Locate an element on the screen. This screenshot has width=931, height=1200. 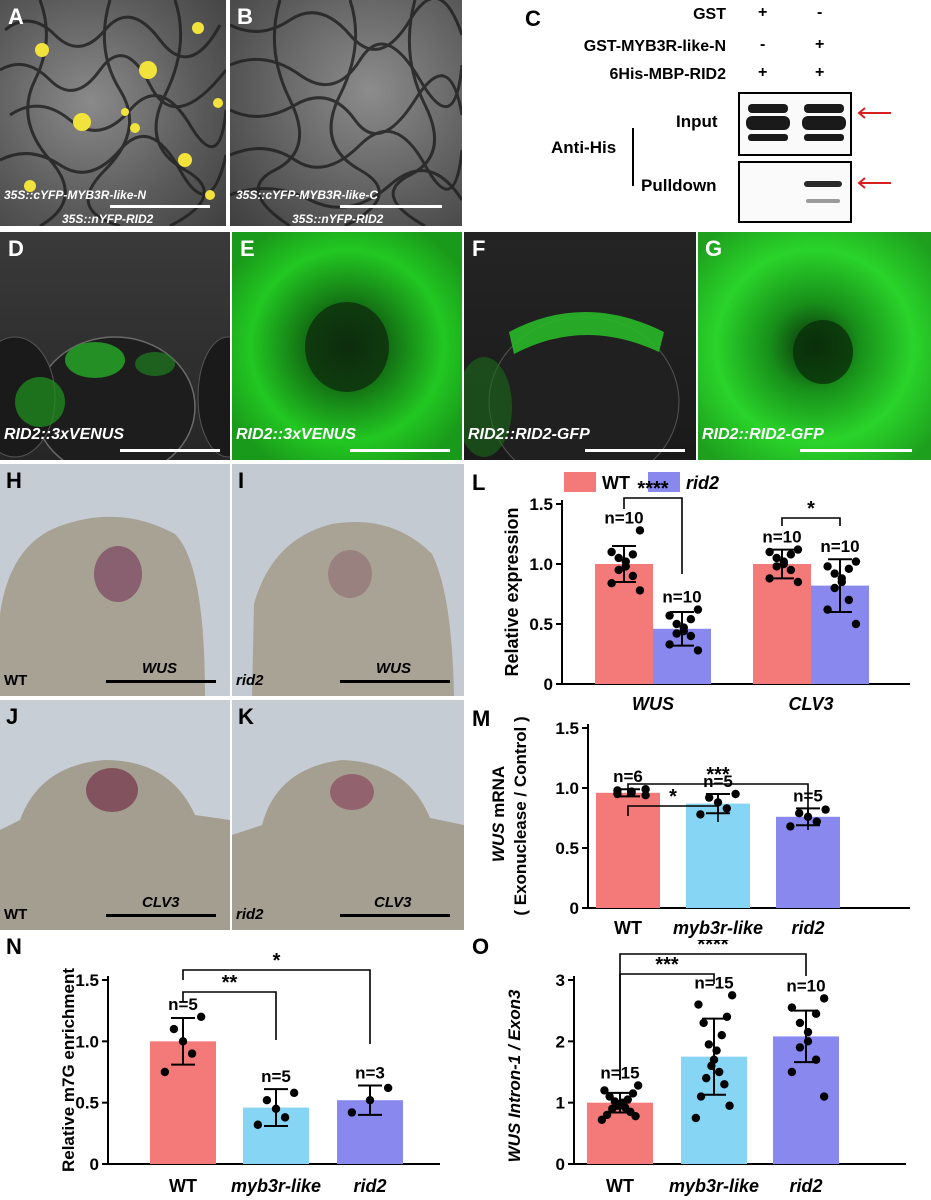
n-label: n=6 is located at coordinates (628, 776).